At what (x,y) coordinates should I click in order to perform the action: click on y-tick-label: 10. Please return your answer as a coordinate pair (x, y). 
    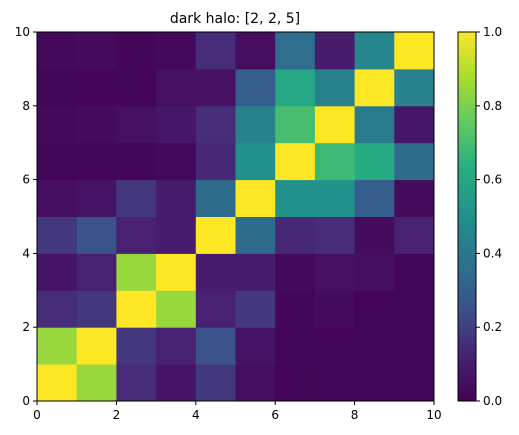
    Looking at the image, I should click on (22, 32).